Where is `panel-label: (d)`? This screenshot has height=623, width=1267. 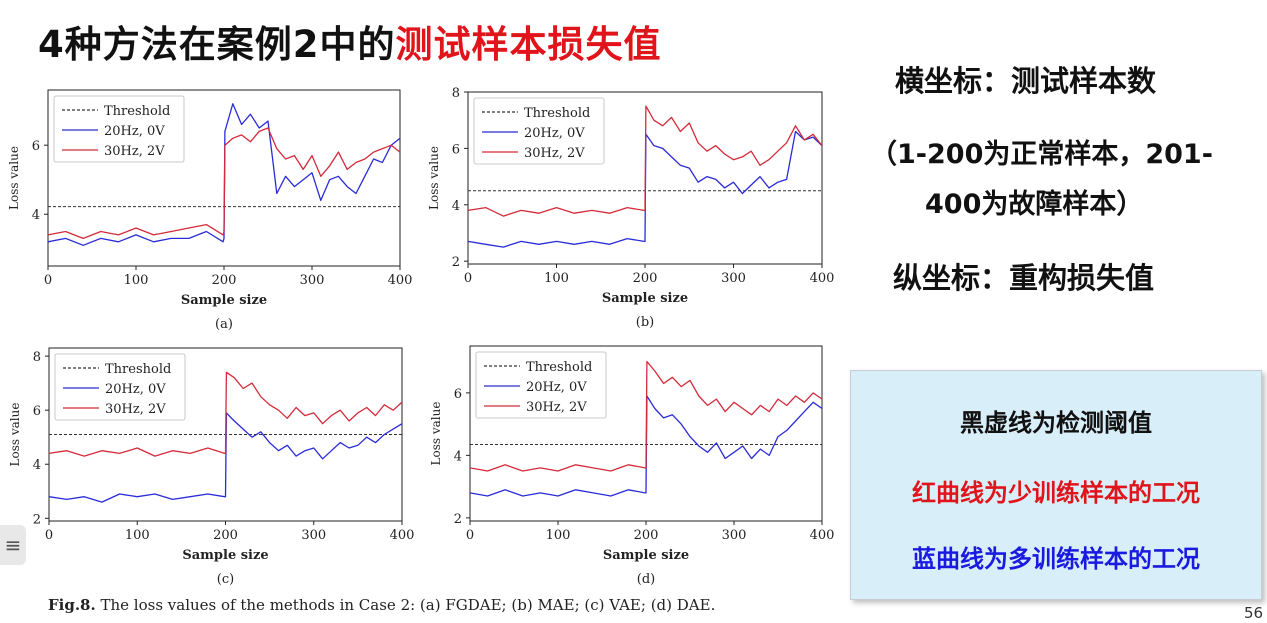
panel-label: (d) is located at coordinates (646, 579).